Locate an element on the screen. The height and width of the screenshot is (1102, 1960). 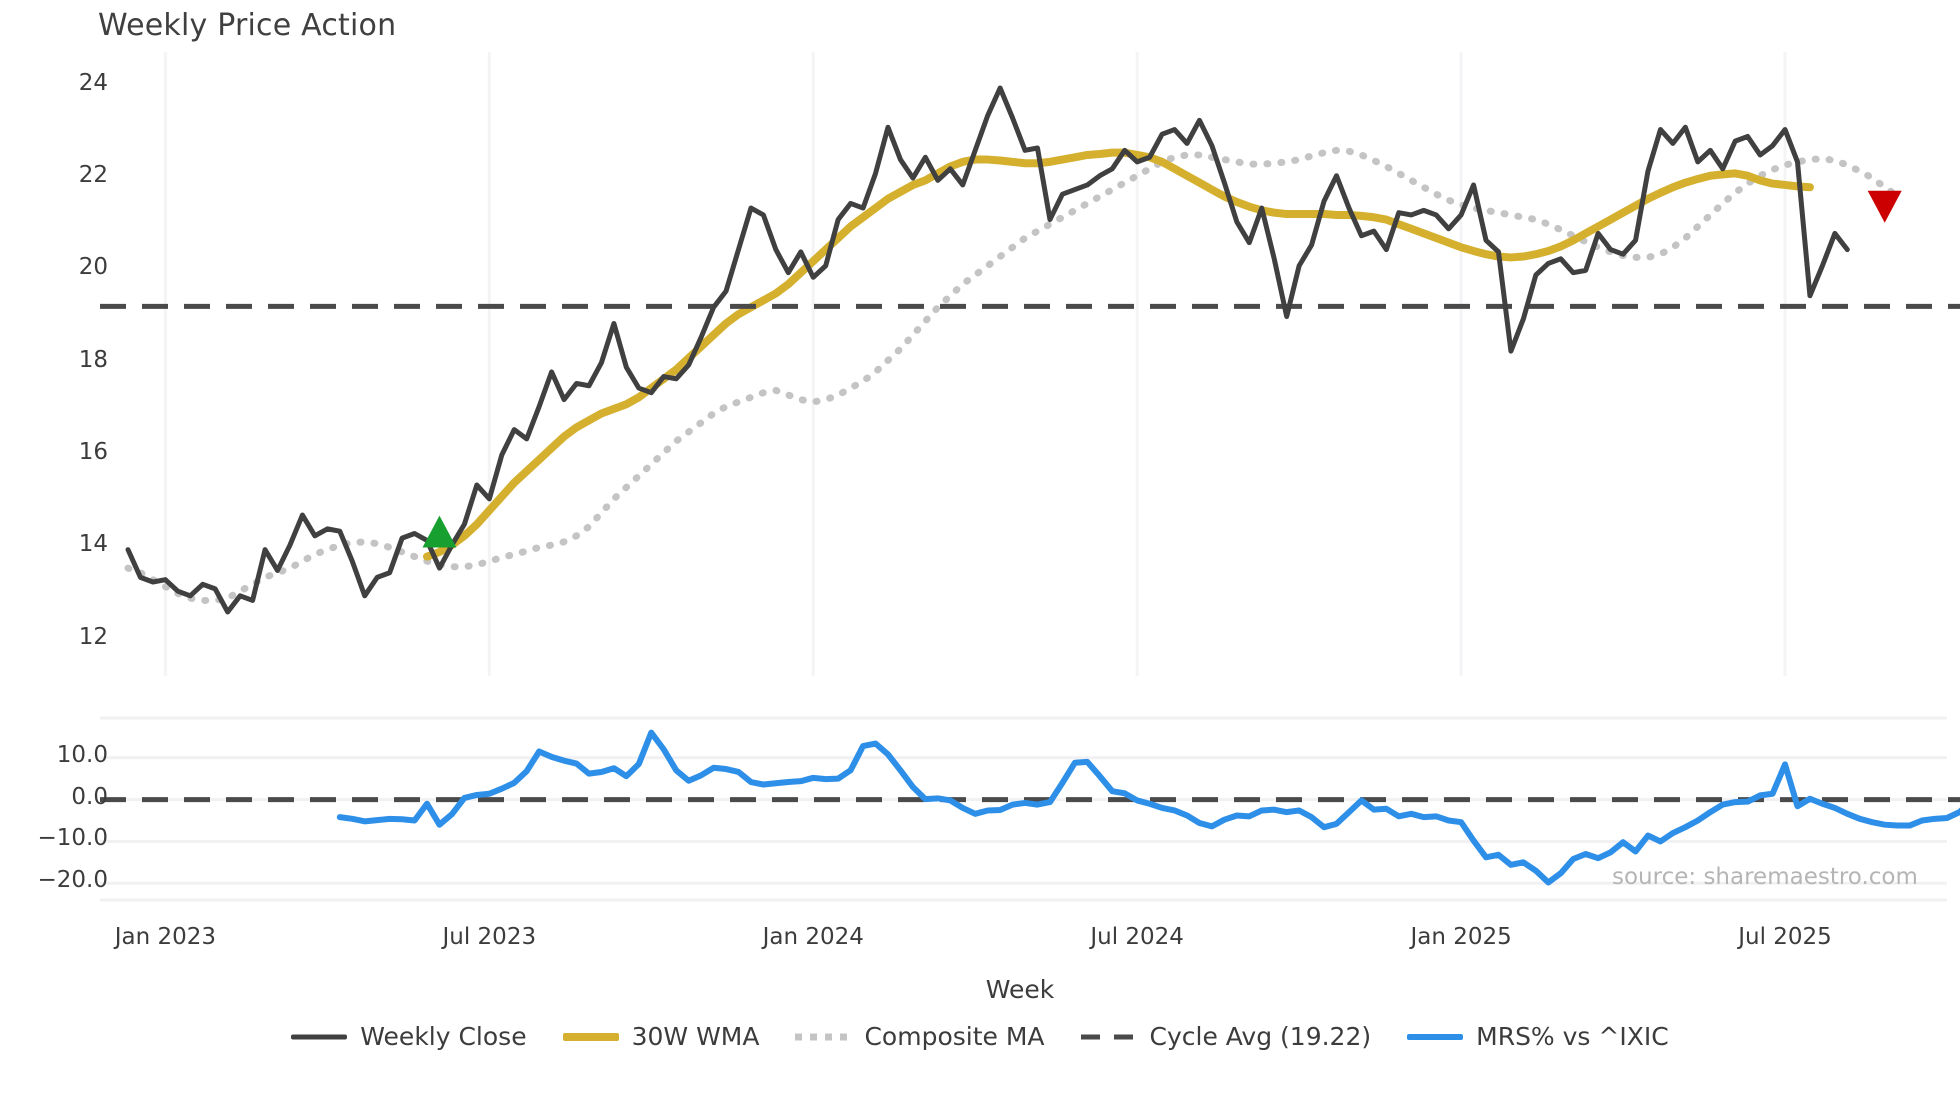
xtick-1: Jul 2023 is located at coordinates (489, 937).